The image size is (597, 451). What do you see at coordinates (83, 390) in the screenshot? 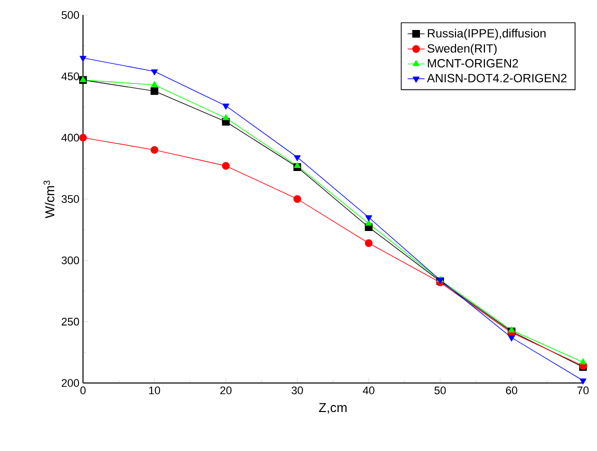
I see `x-tick-label: 0` at bounding box center [83, 390].